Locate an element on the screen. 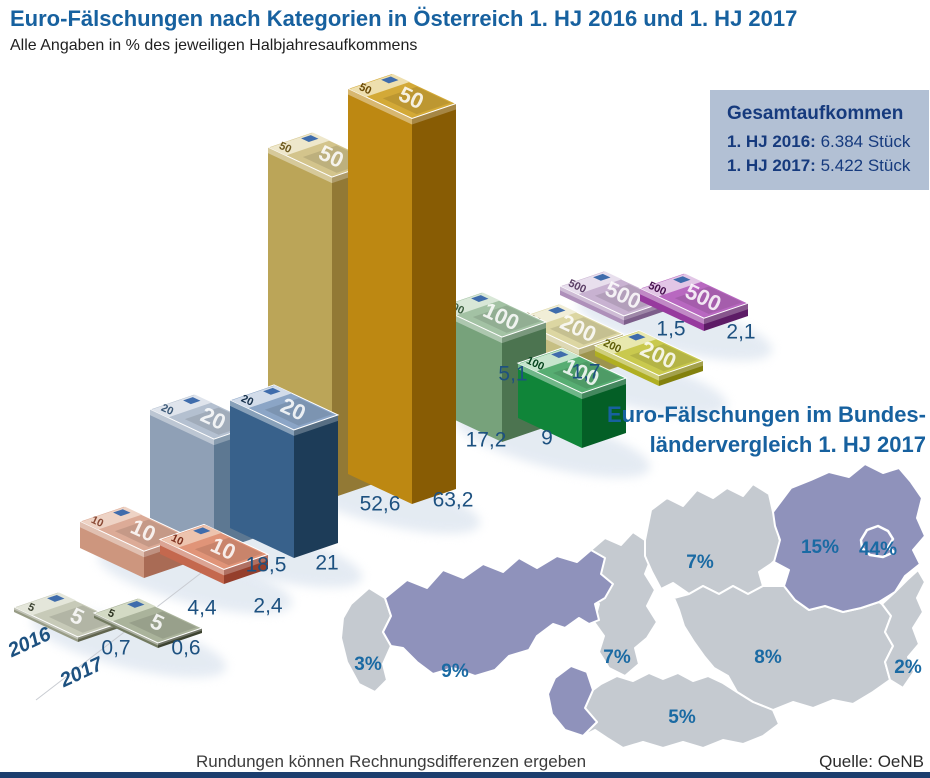 The height and width of the screenshot is (778, 930). axis-label-2016: 2016 is located at coordinates (29, 643).